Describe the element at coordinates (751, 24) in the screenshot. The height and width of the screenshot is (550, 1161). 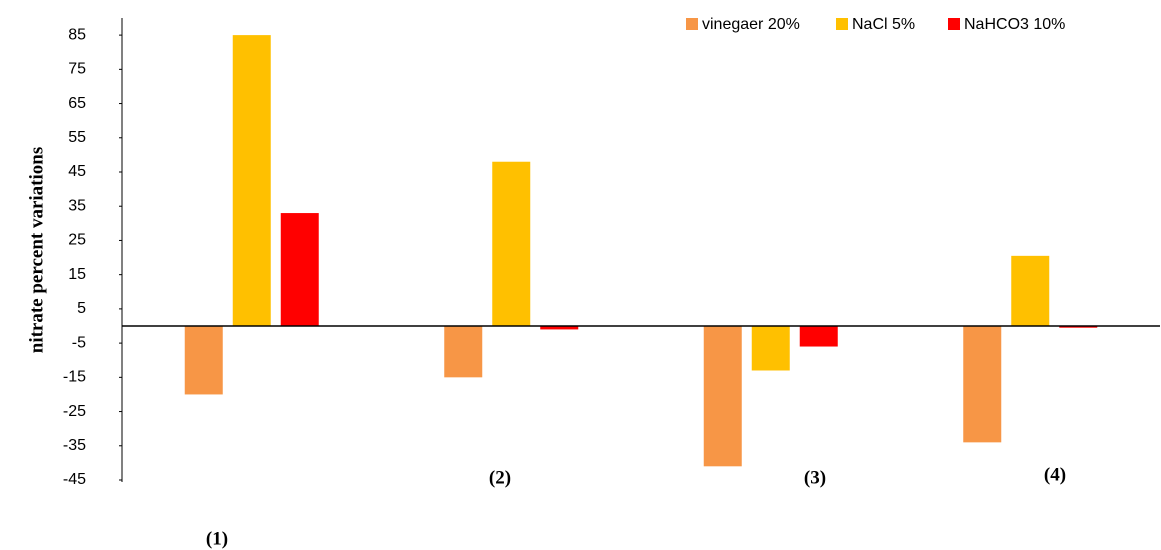
I see `legend-label: vinegaer 20%` at that location.